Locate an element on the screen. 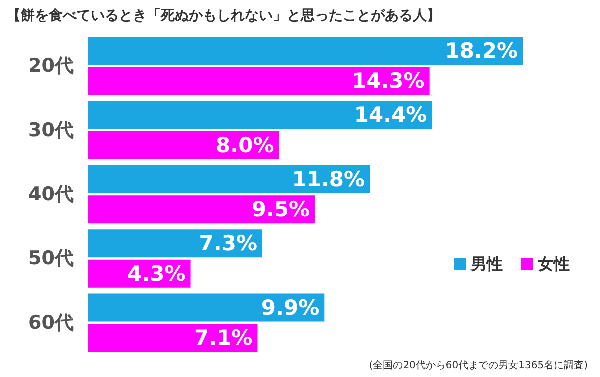  data-label: 8.0% is located at coordinates (245, 145).